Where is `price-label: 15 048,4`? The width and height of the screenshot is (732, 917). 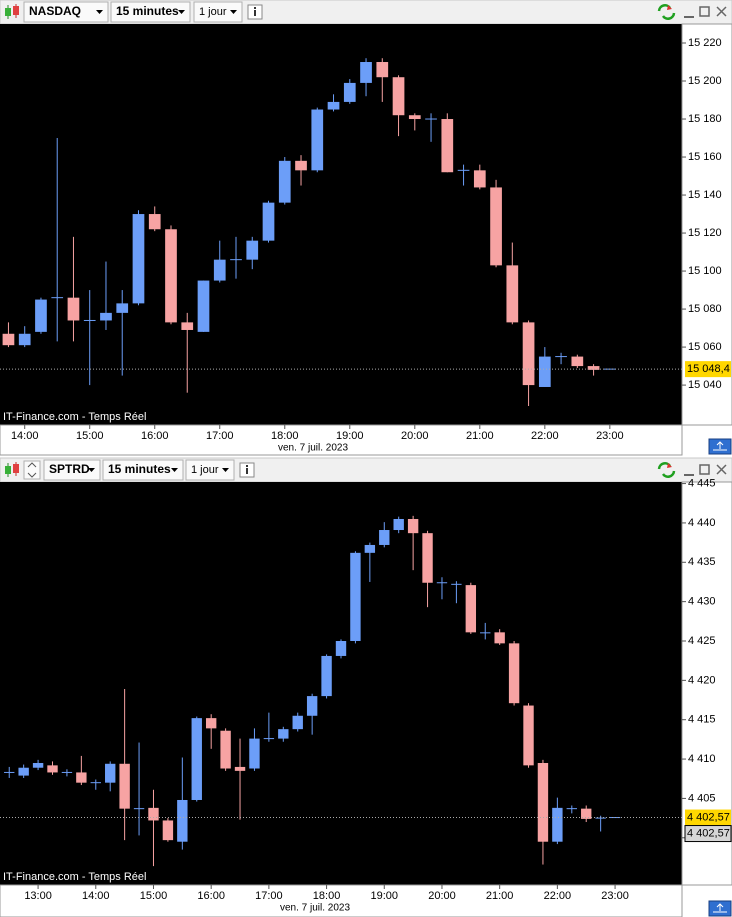
price-label: 15 048,4 is located at coordinates (708, 369).